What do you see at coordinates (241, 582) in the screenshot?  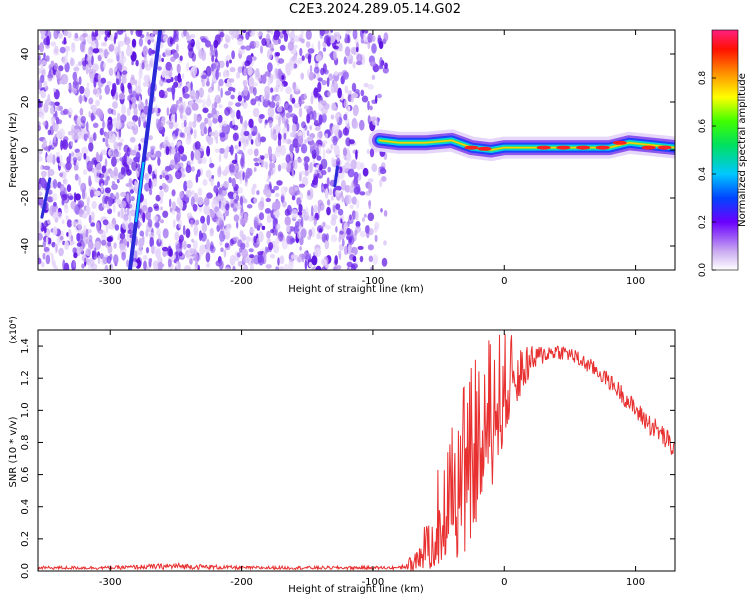 I see `bottom-x-tick-label: -200` at bounding box center [241, 582].